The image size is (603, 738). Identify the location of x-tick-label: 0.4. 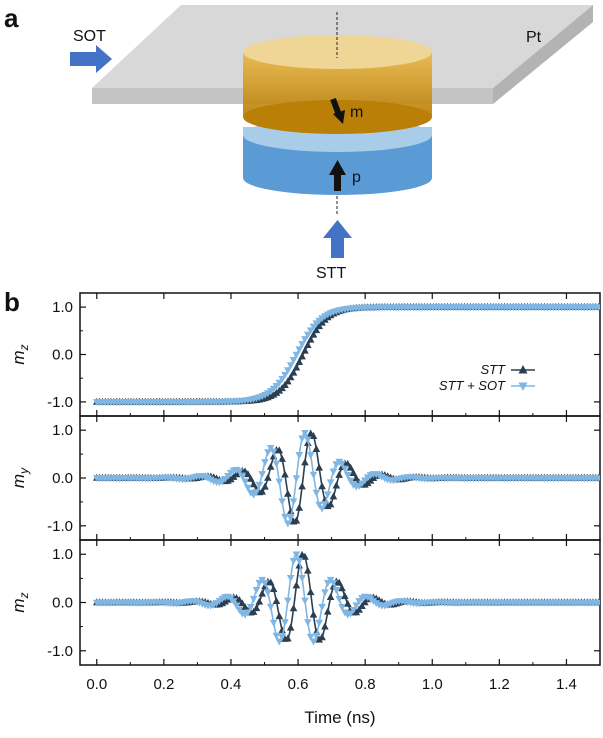
(231, 684).